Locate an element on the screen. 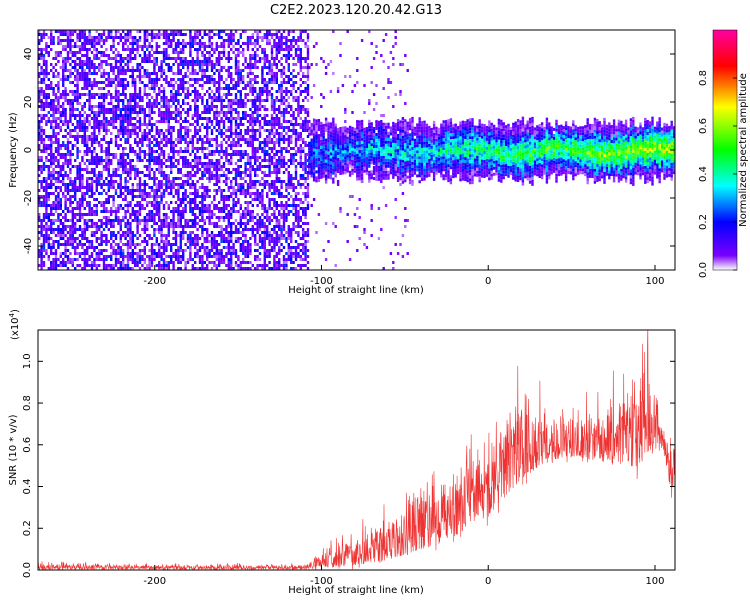 Image resolution: width=750 pixels, height=600 pixels. y-tick-label: 40 is located at coordinates (28, 54).